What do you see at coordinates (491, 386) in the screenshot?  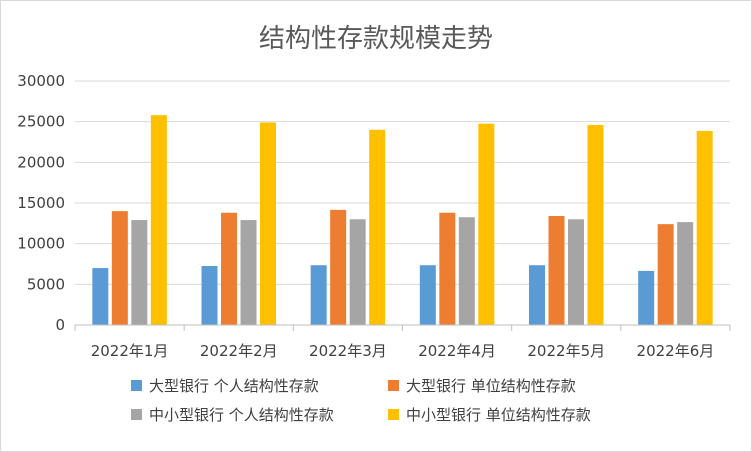 I see `legend-label: 大型银行 单位结构性存款` at bounding box center [491, 386].